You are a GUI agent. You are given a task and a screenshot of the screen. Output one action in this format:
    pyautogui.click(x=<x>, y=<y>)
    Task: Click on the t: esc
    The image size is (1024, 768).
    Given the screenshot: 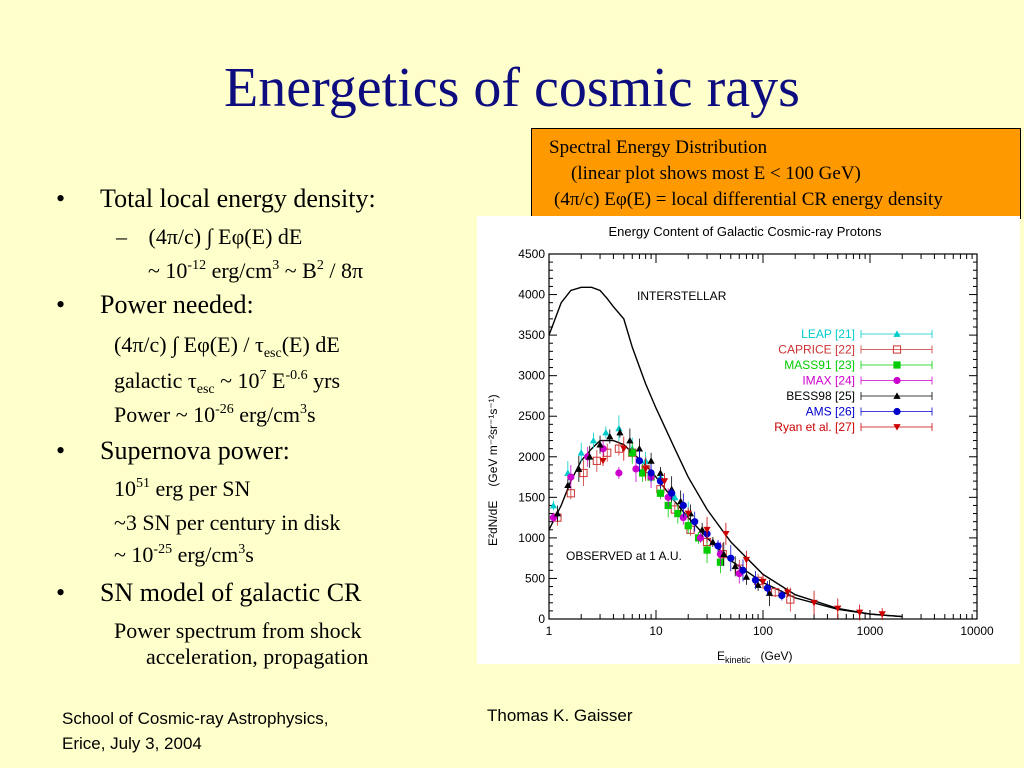 What is the action you would take?
    pyautogui.click(x=272, y=353)
    